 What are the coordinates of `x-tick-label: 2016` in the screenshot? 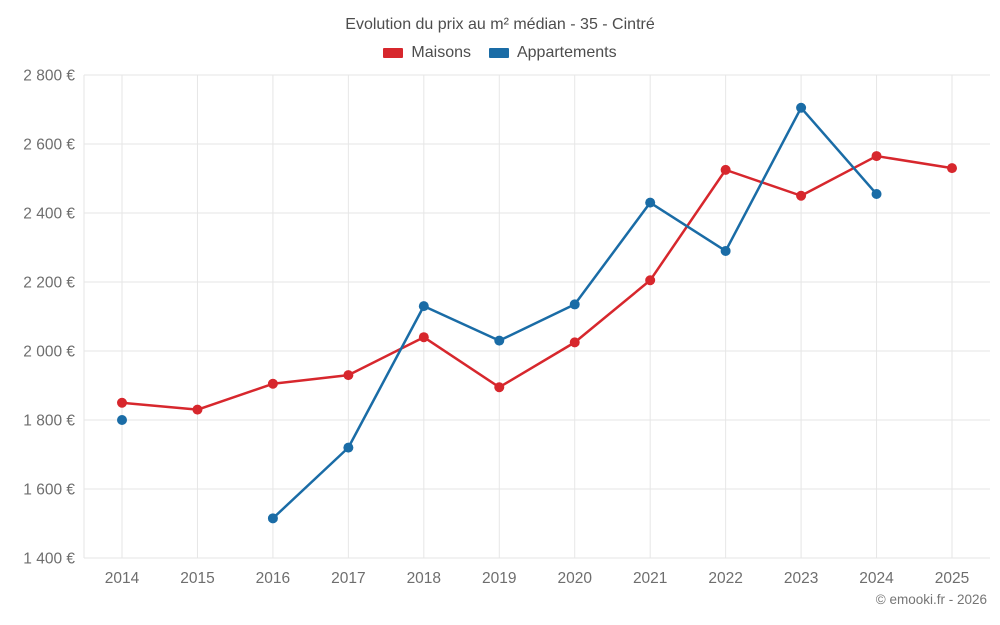 It's located at (273, 578).